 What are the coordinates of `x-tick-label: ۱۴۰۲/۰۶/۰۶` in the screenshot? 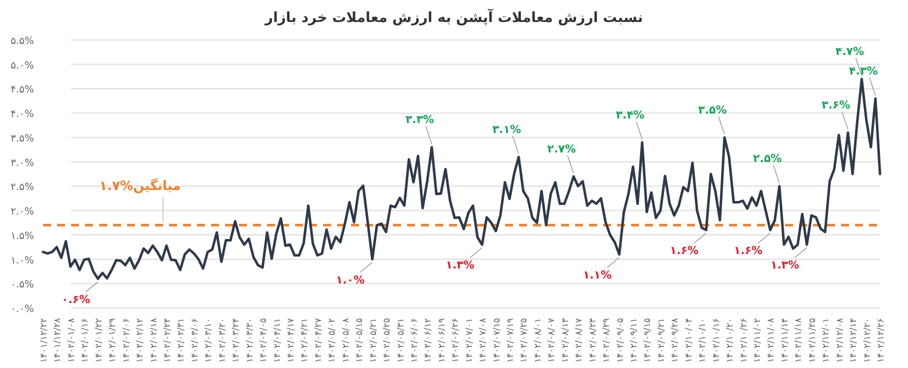 It's located at (415, 340).